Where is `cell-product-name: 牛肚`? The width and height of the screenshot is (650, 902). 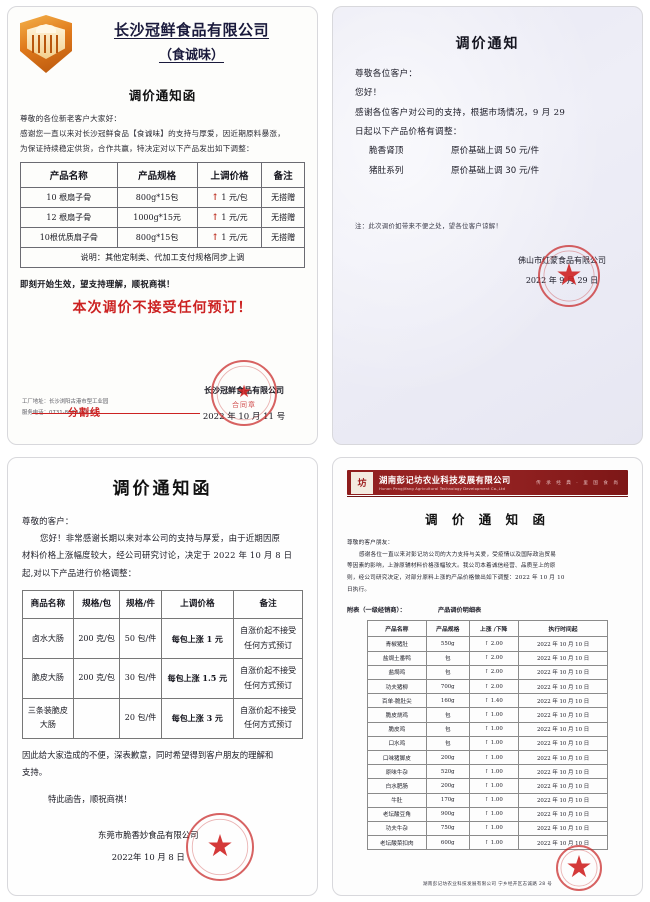 cell-product-name: 牛肚 is located at coordinates (397, 800).